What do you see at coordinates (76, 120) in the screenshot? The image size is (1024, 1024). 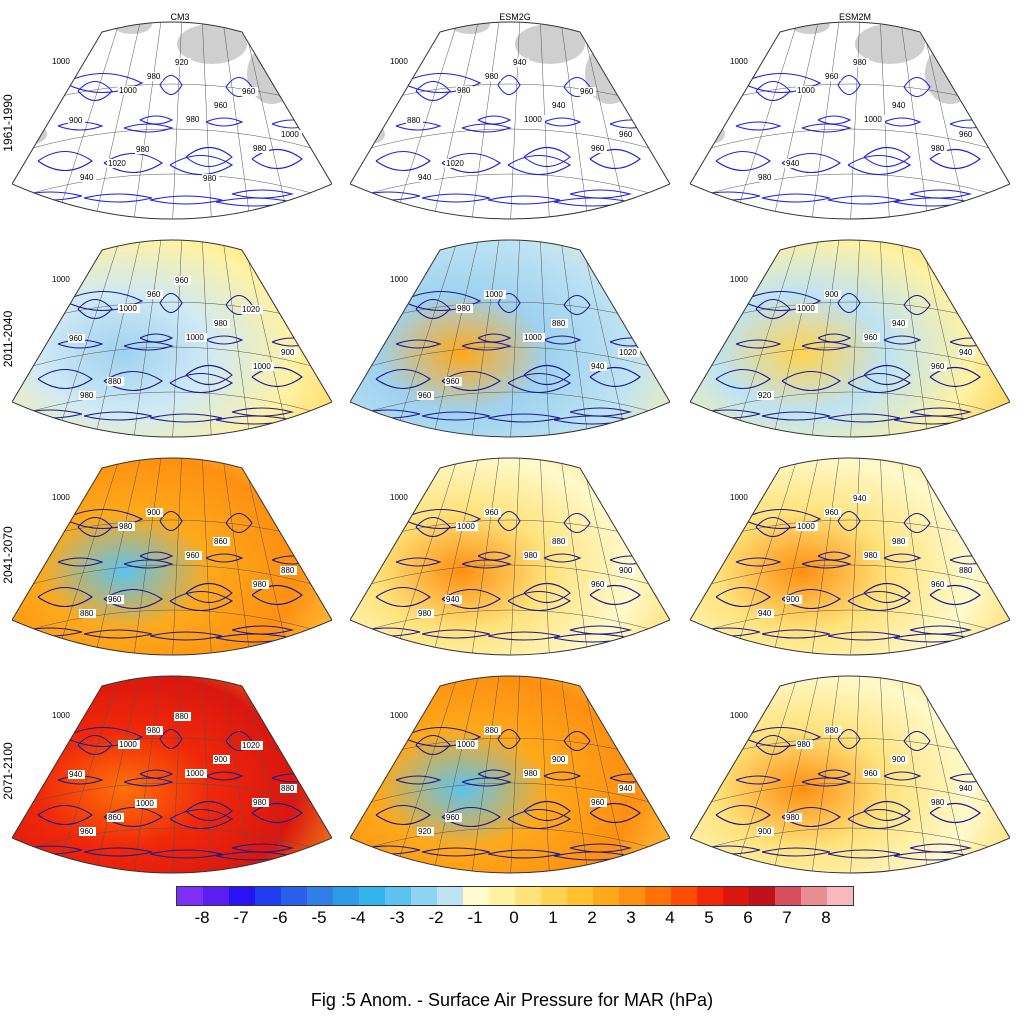 I see `contour-label: 900` at bounding box center [76, 120].